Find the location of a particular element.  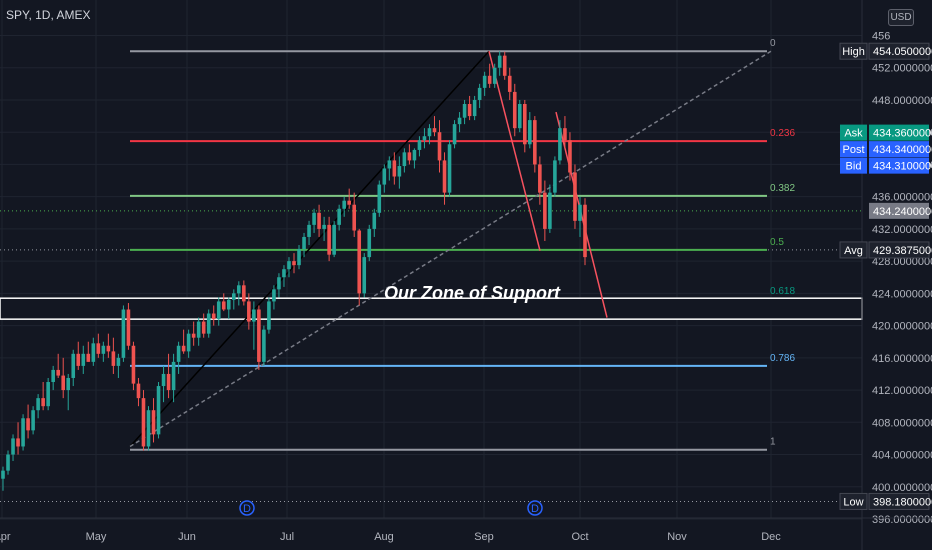

price-tag-label: Post is located at coordinates (853, 150).